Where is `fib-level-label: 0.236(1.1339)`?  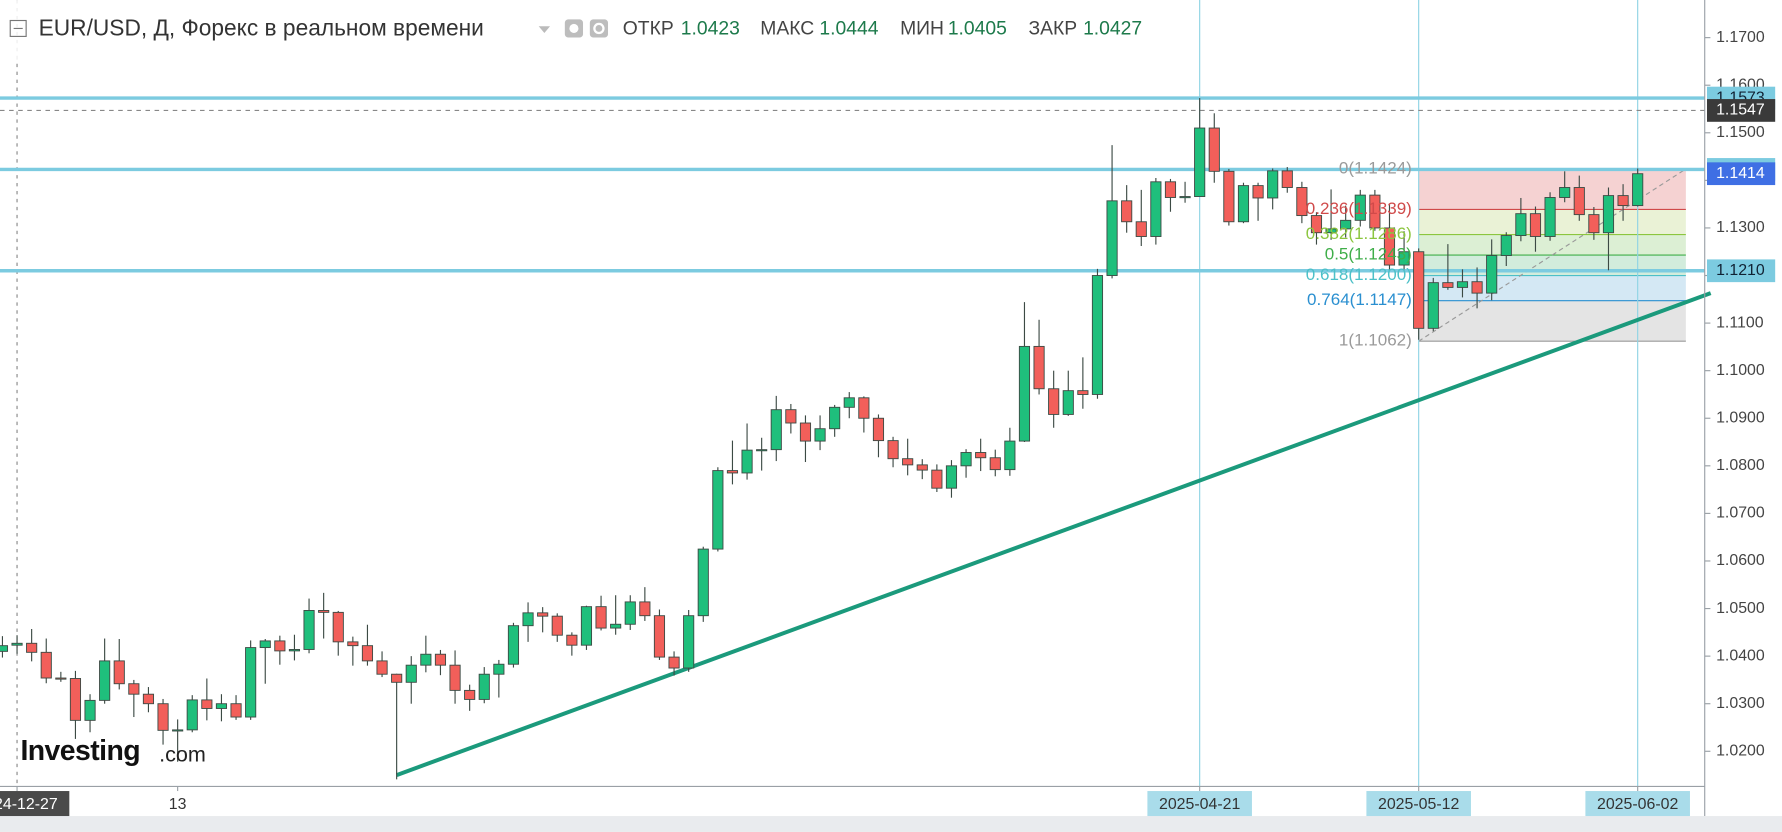
fib-level-label: 0.236(1.1339) is located at coordinates (1359, 208).